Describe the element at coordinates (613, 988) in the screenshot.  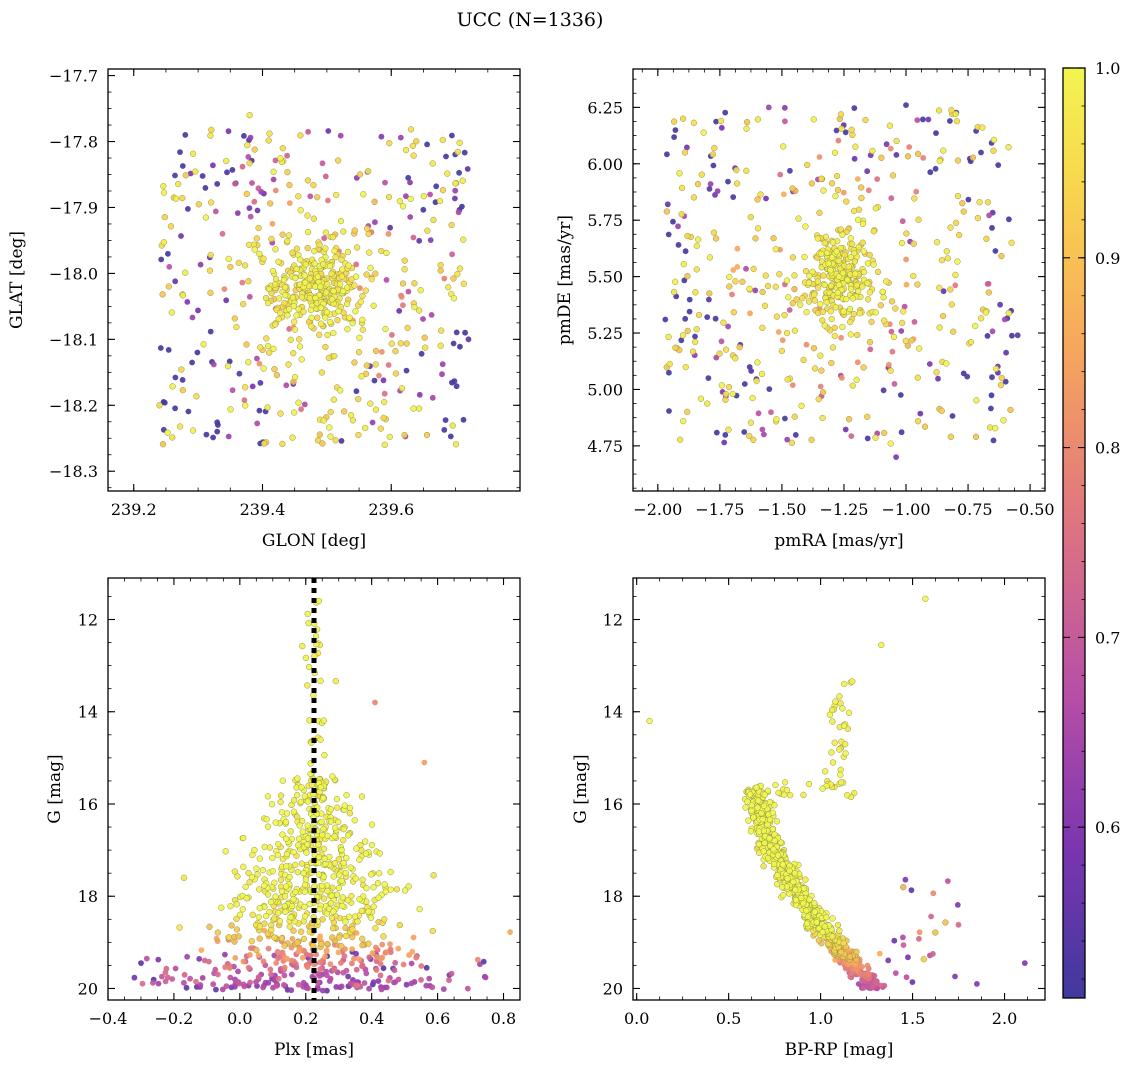
I see `y-tick-label: 20` at that location.